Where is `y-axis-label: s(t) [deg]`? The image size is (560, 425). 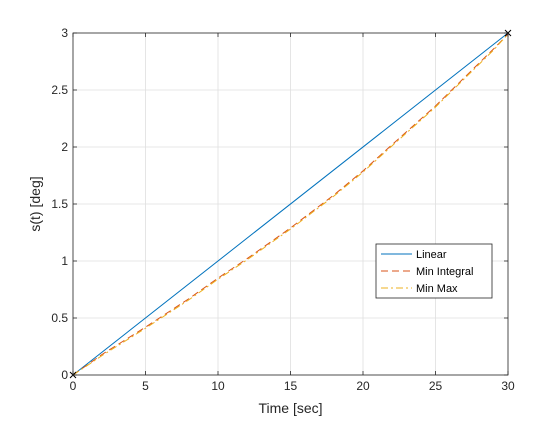 y-axis-label: s(t) [deg] is located at coordinates (35, 203).